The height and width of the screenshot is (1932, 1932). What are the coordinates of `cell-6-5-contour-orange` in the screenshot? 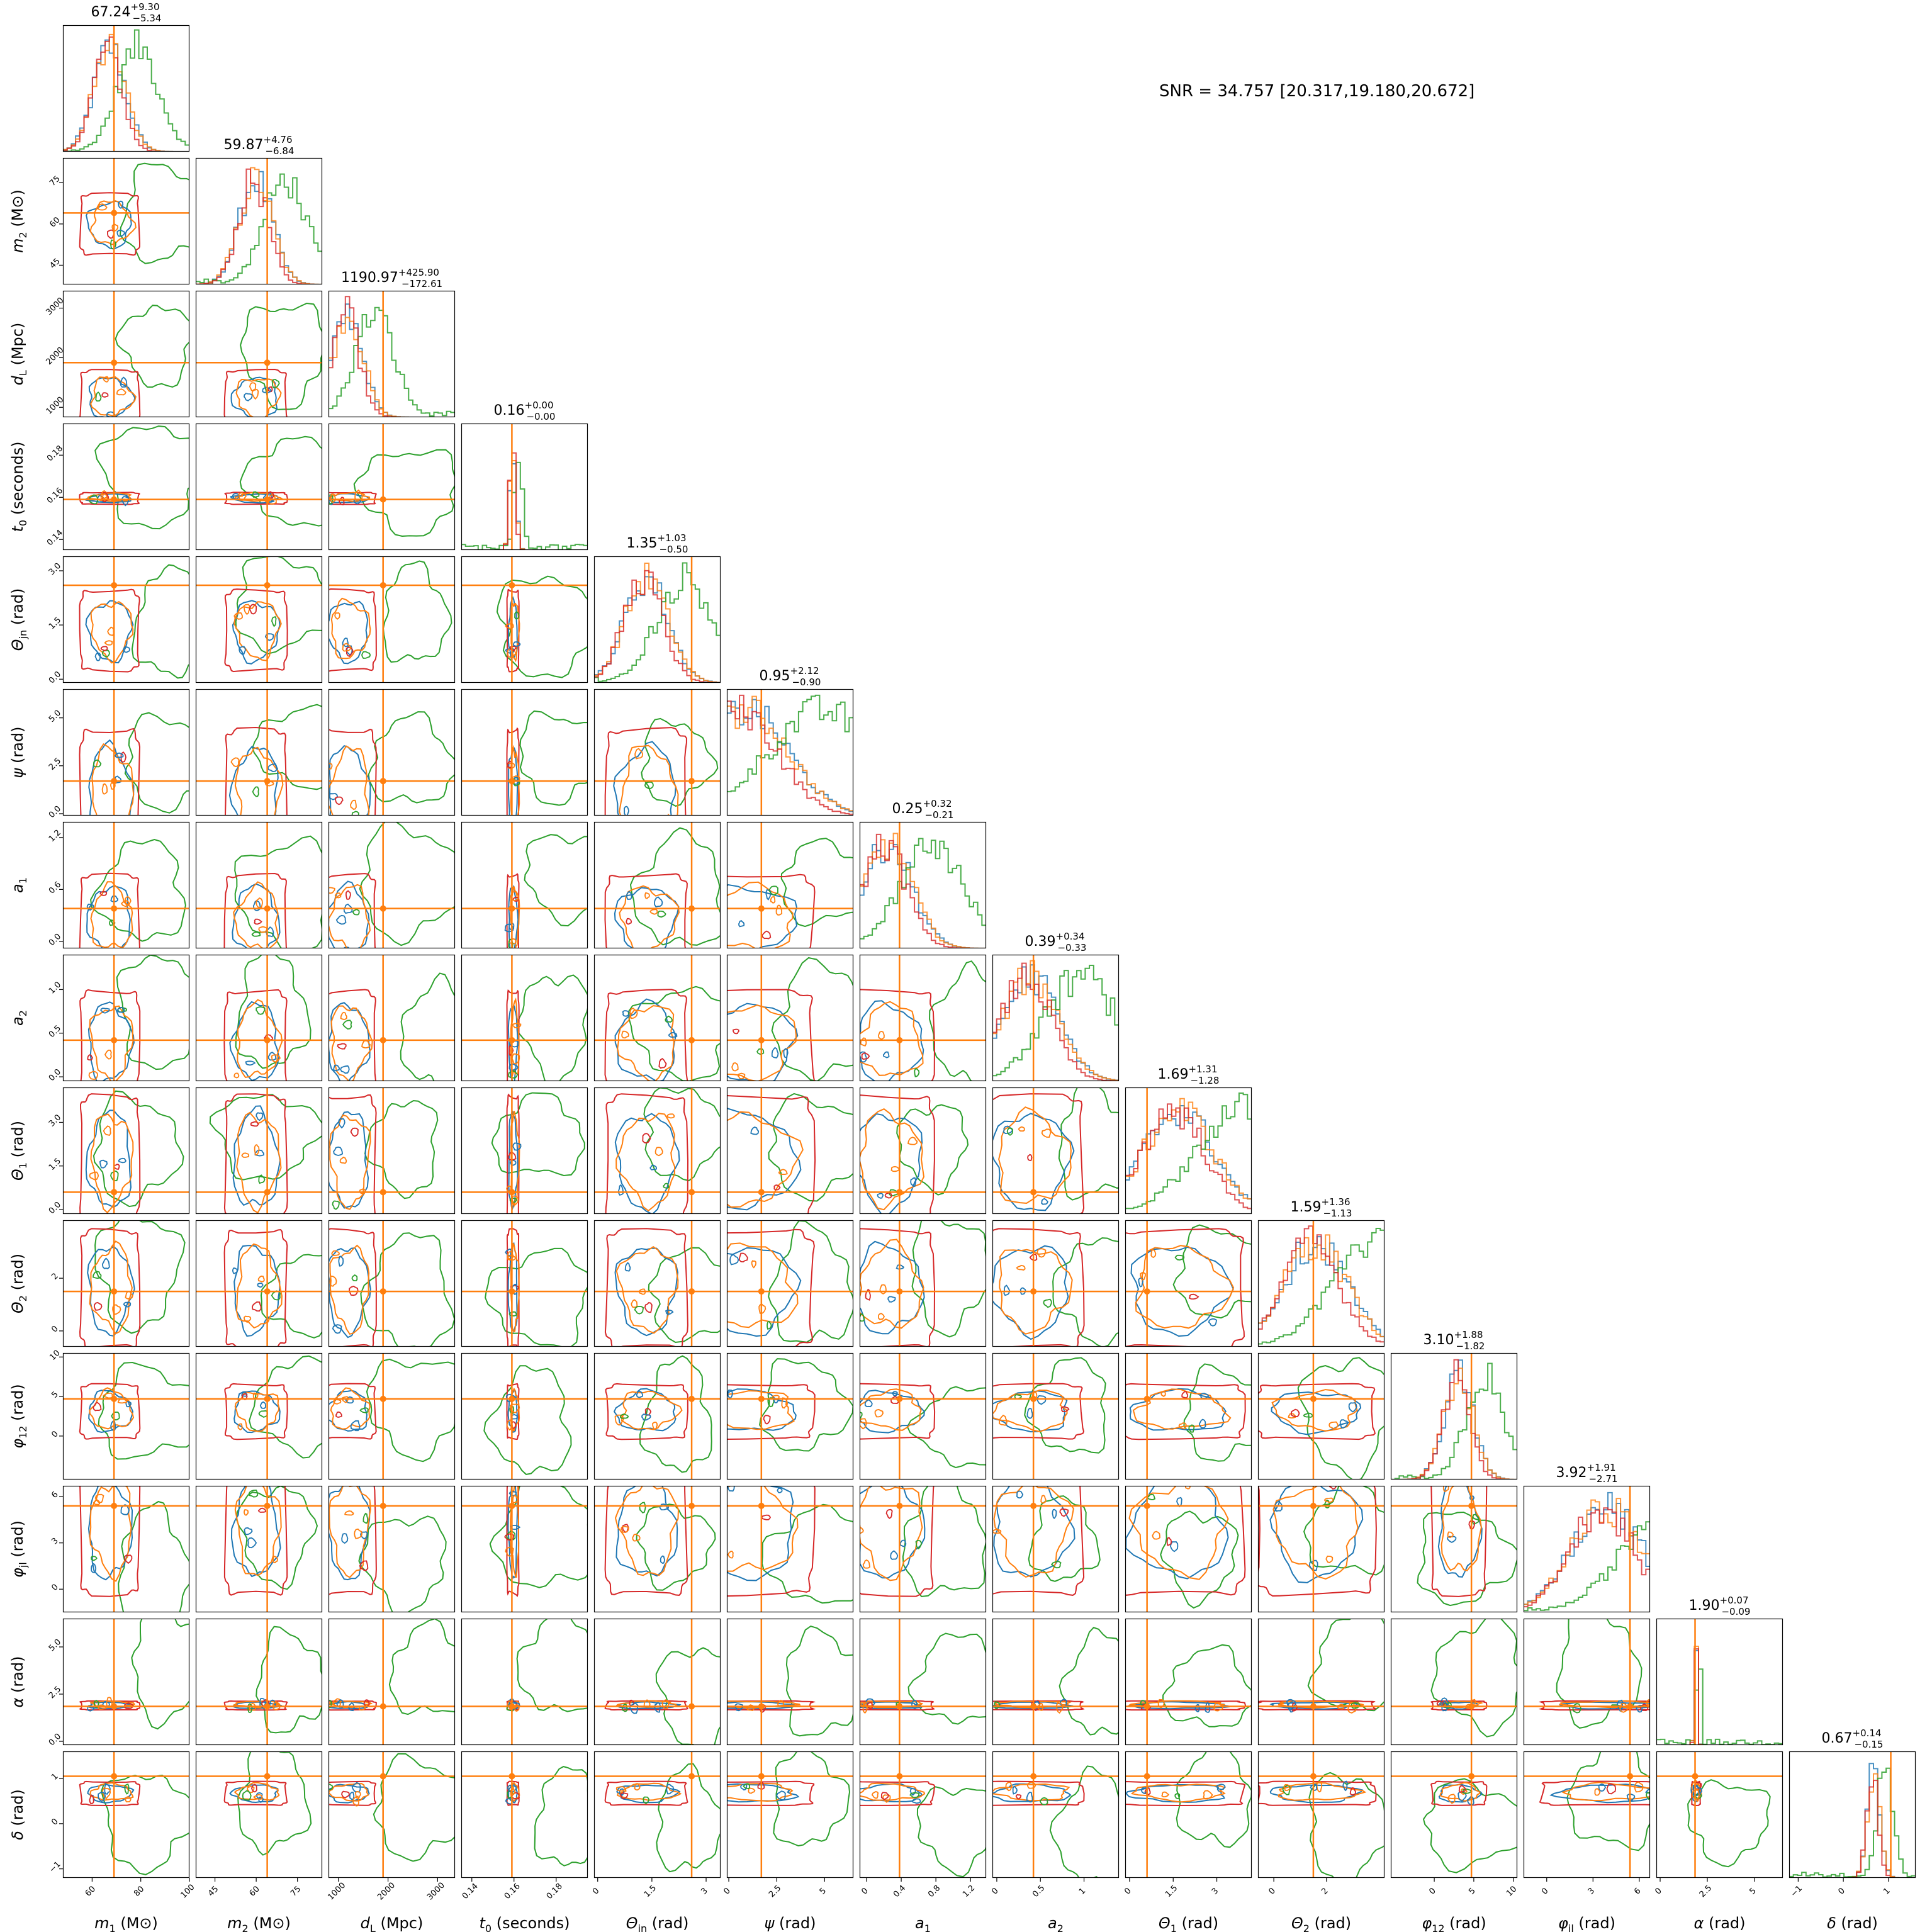 It's located at (760, 914).